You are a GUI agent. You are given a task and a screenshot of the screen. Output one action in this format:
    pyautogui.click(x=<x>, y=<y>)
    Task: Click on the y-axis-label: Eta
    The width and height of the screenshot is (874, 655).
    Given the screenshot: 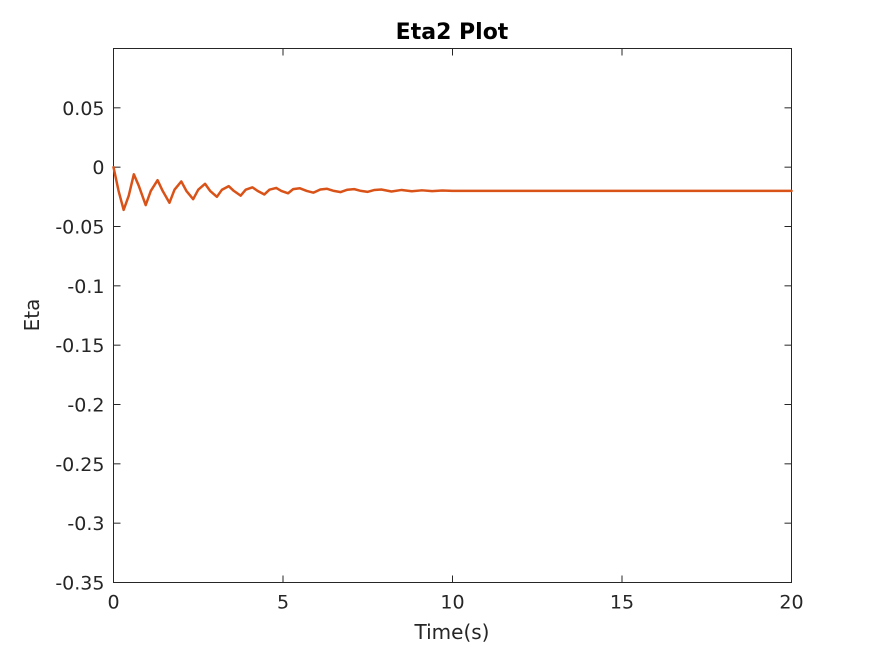 What is the action you would take?
    pyautogui.click(x=32, y=315)
    